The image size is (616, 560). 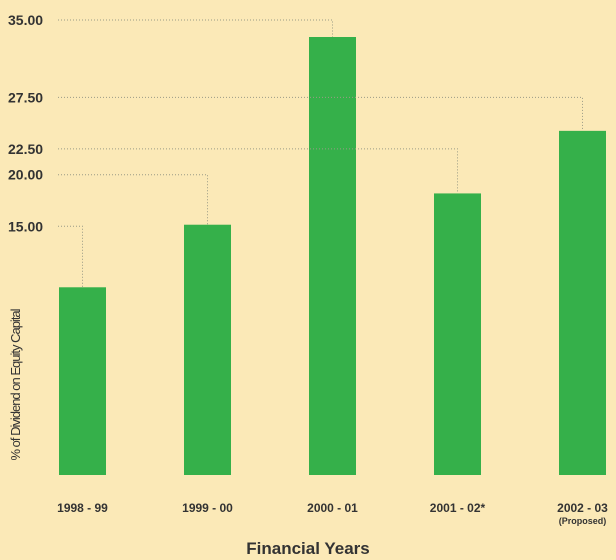 I want to click on x-tick-label: 2002 - 03, so click(x=582, y=508).